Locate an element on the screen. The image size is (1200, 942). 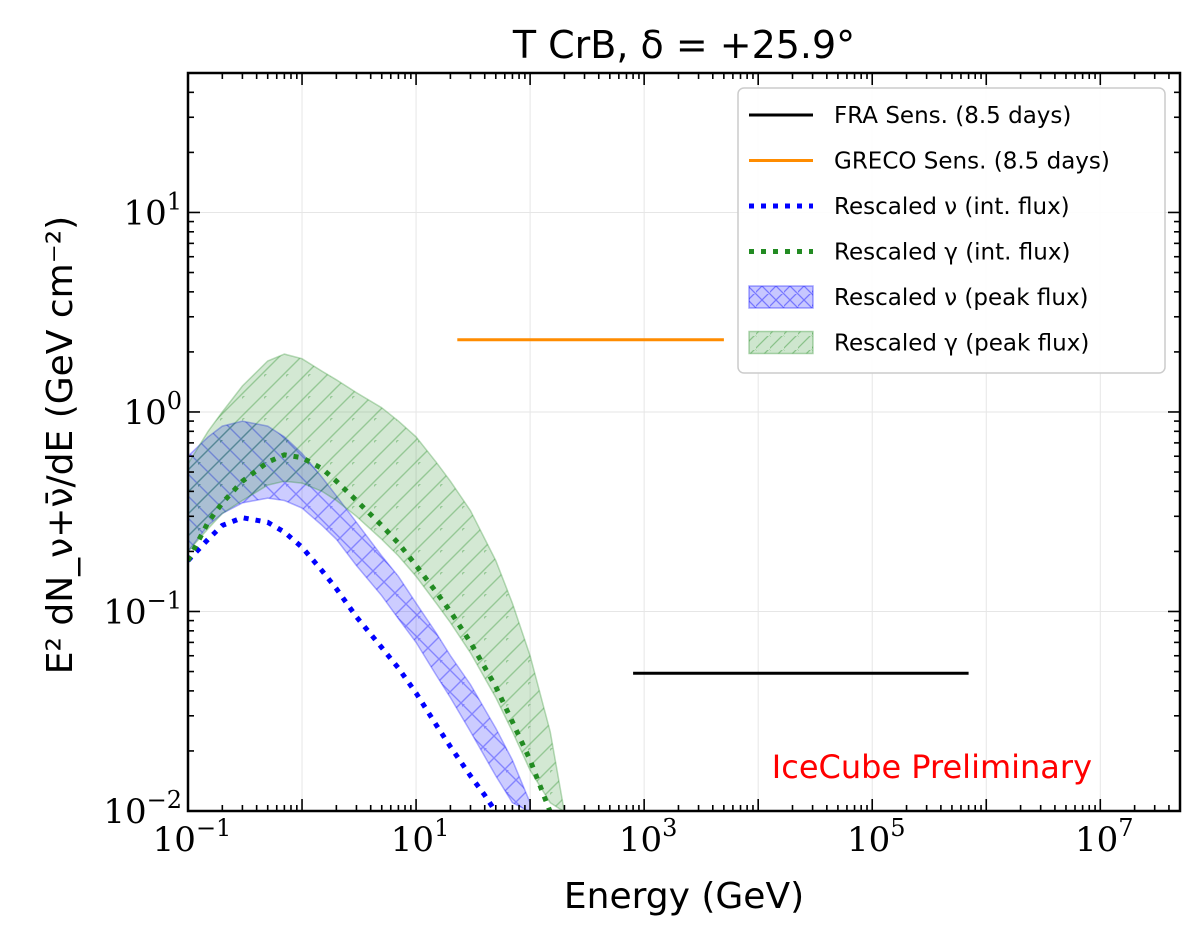
y-tick-label: 10¹ is located at coordinates (152, 210).